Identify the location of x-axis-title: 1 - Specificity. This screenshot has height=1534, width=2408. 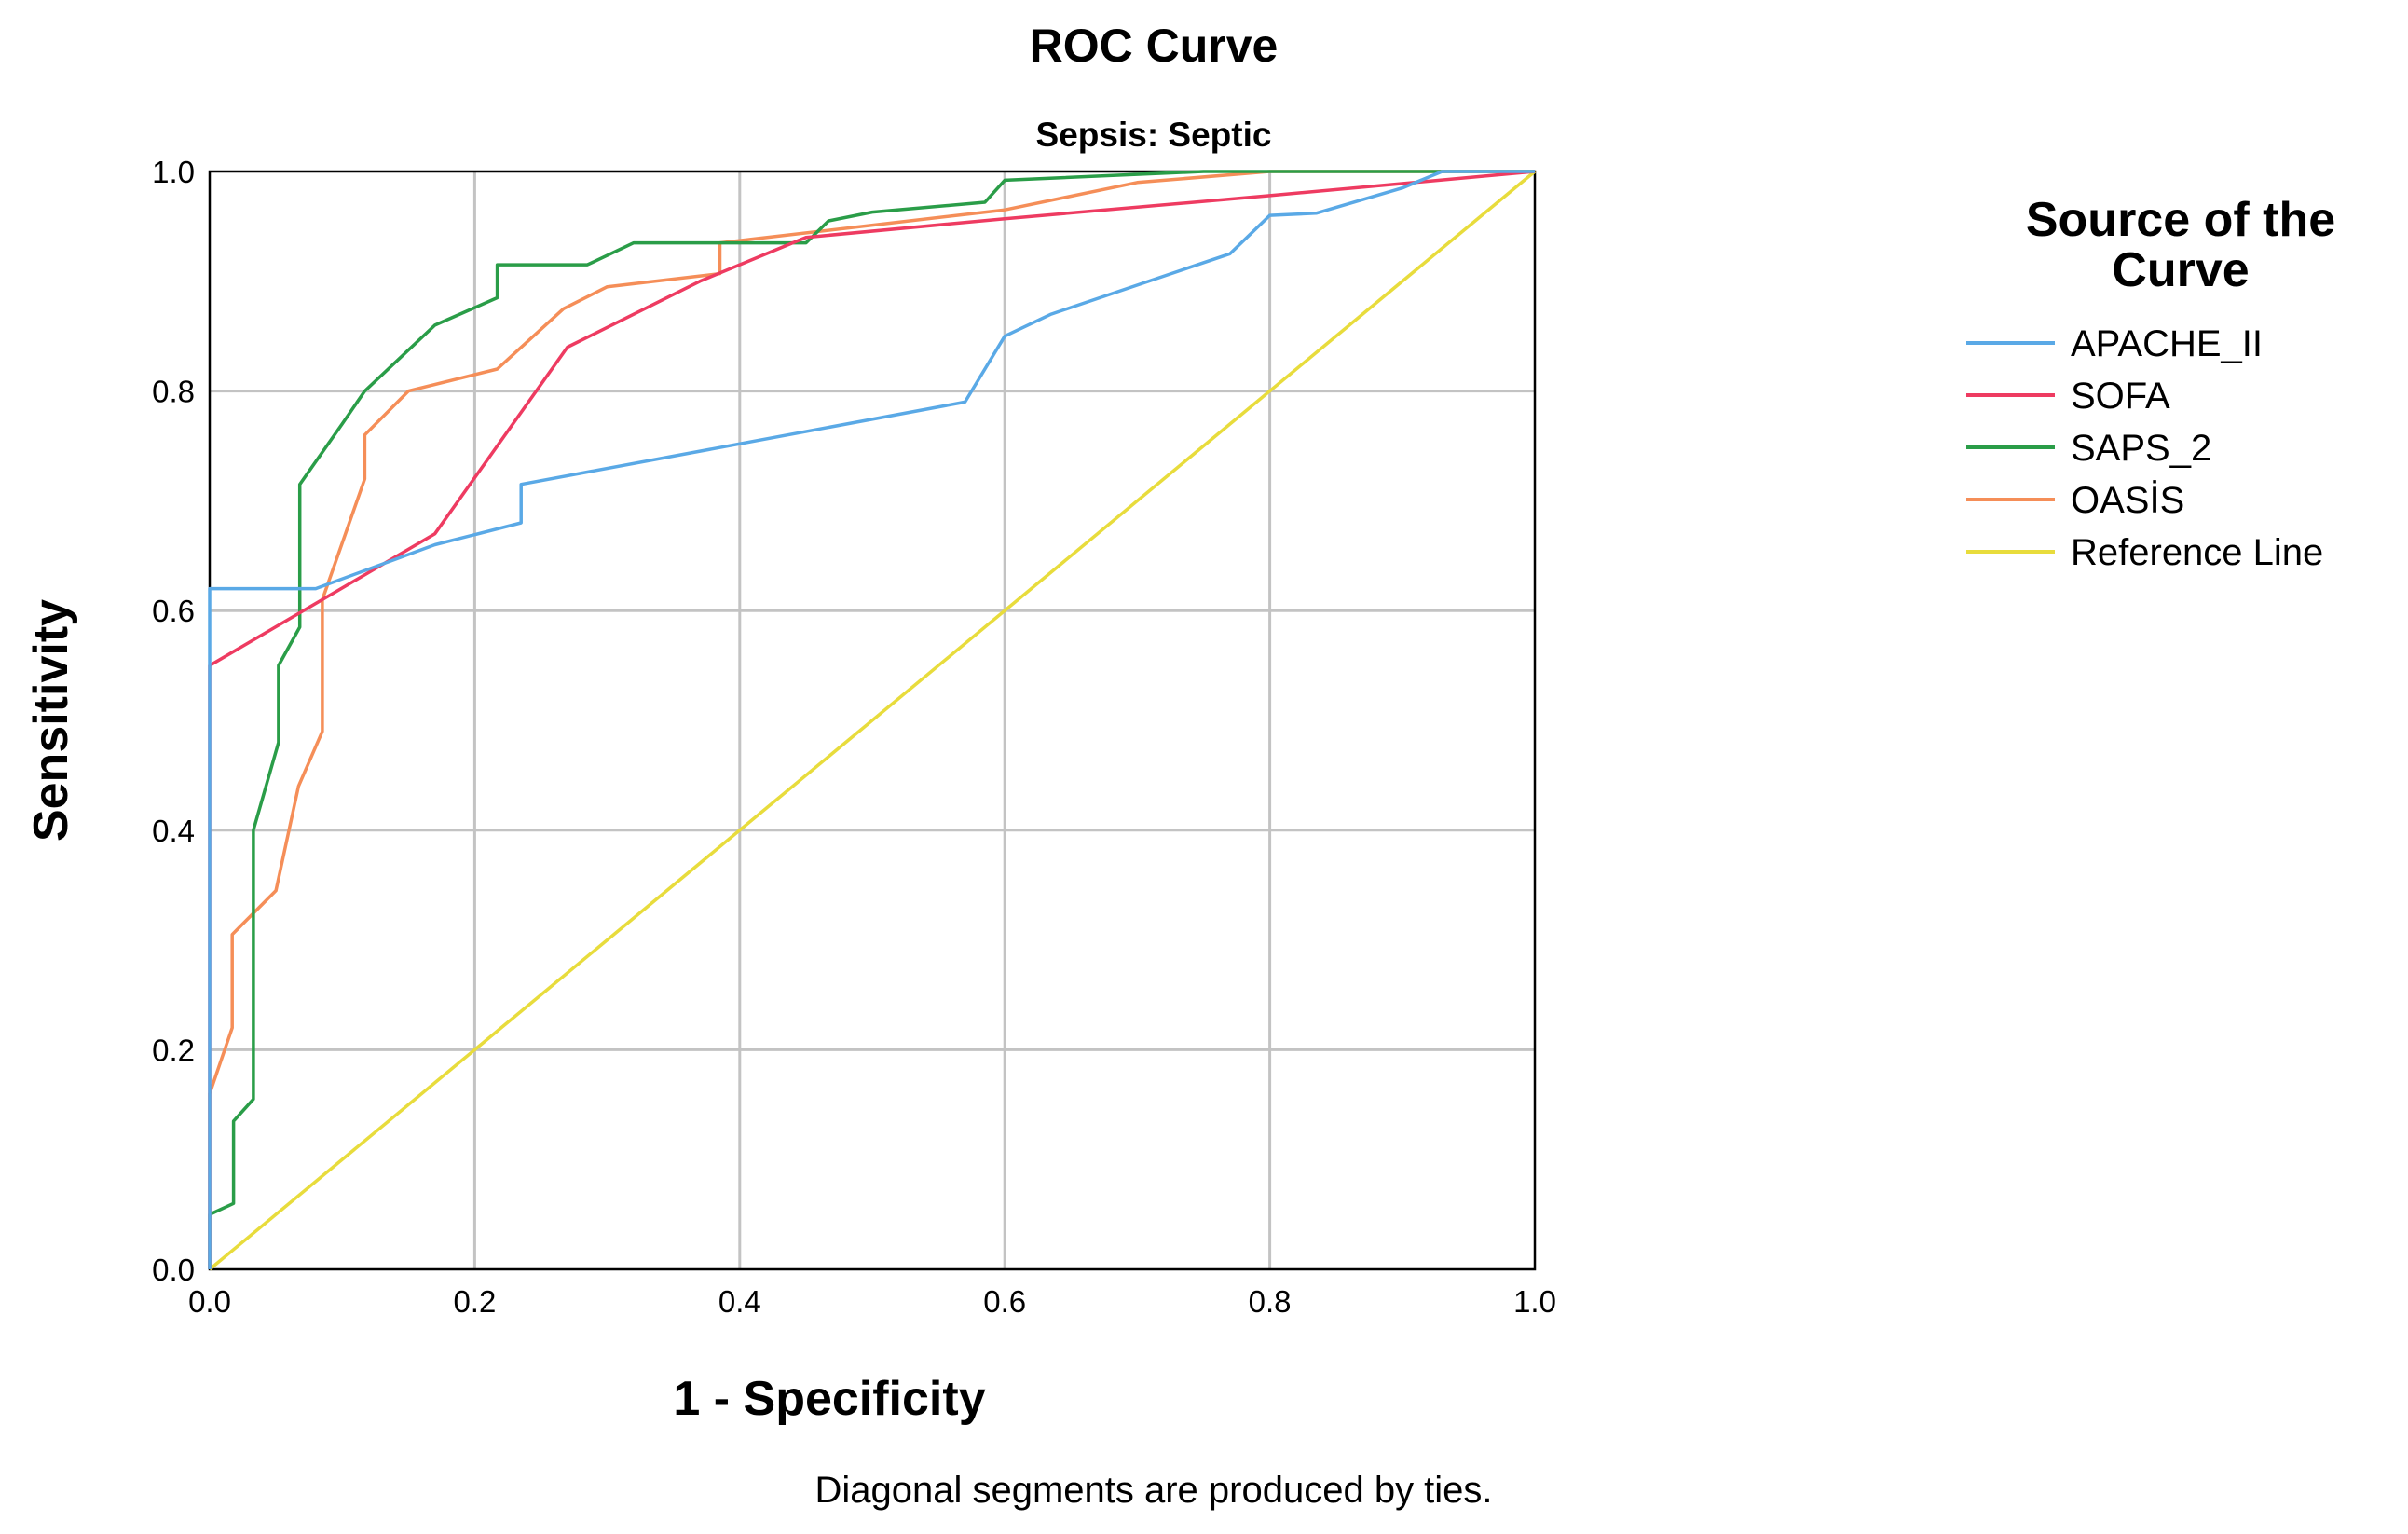
(829, 1399).